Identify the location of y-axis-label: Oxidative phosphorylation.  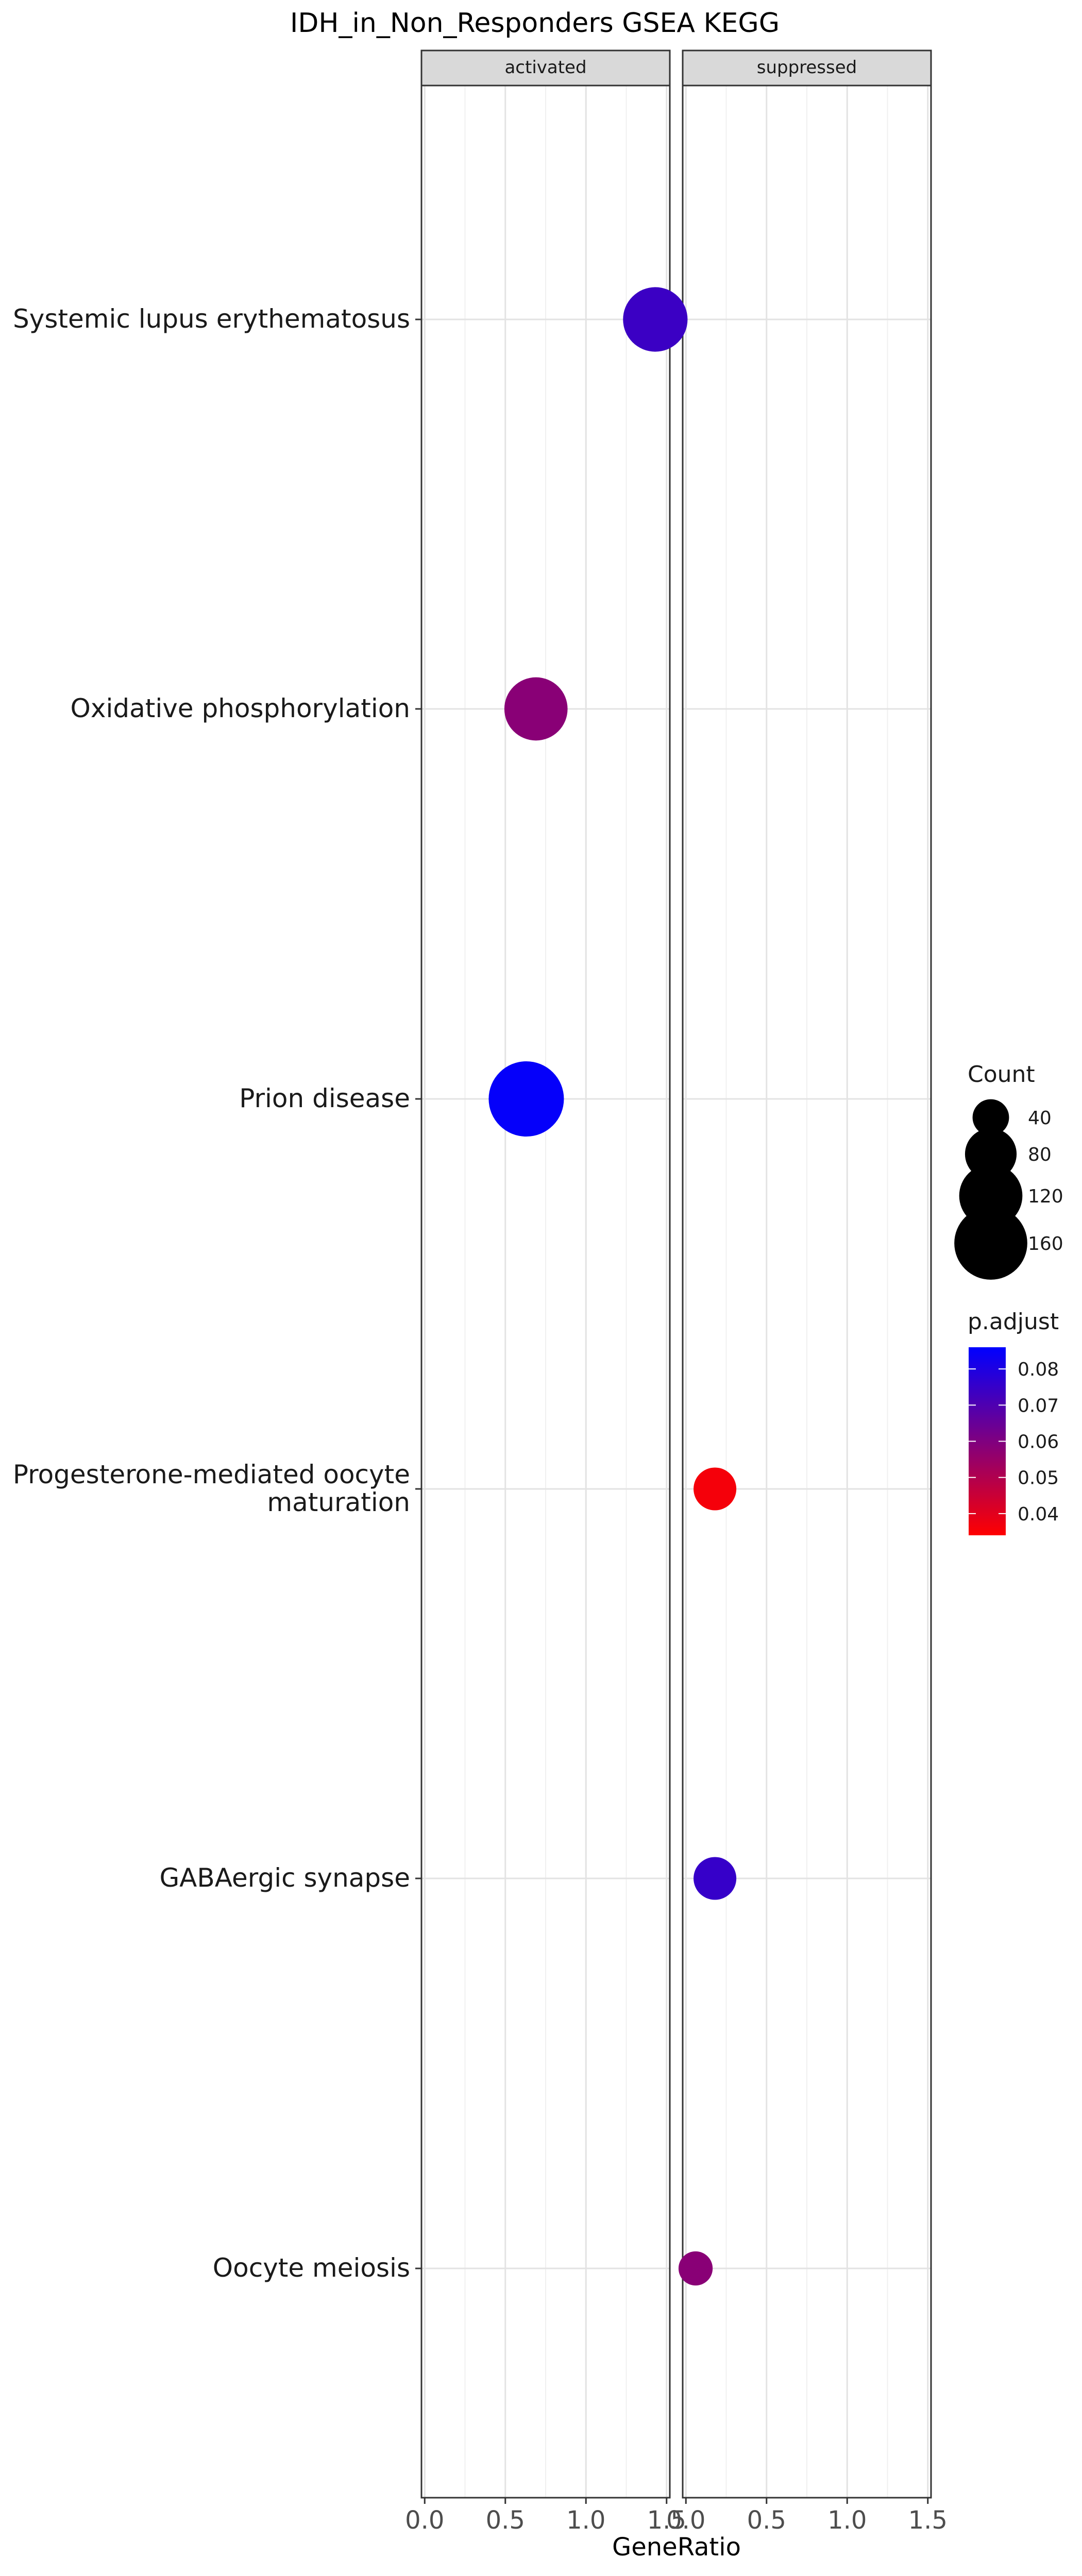
(241, 708).